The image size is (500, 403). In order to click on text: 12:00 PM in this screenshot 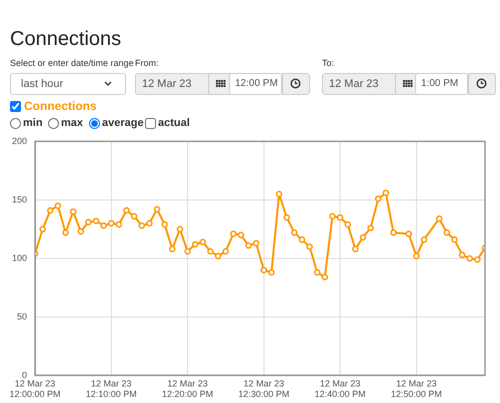, I will do `click(255, 84)`.